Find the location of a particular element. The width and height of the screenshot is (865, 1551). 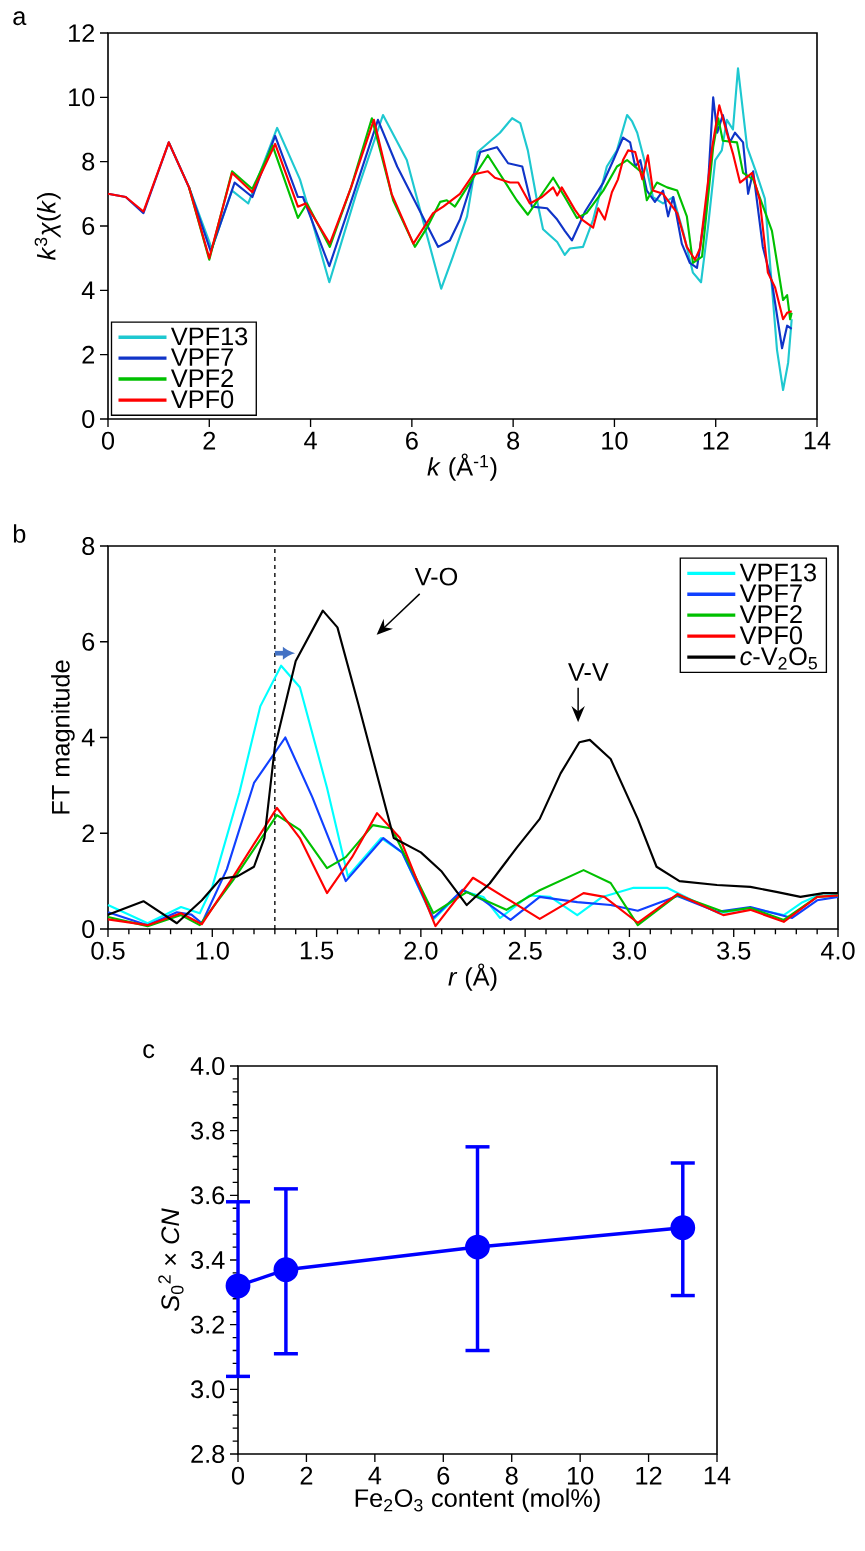

y-tick-label: 2.8 is located at coordinates (208, 1454).